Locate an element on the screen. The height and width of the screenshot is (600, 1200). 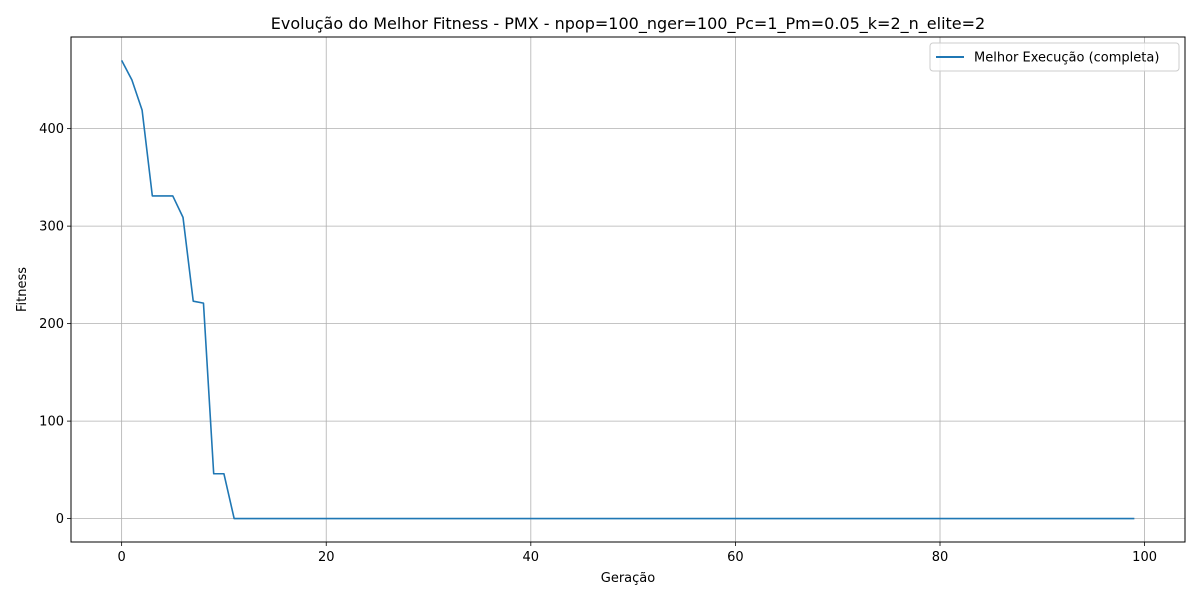
x-axis-title: Geração is located at coordinates (628, 578).